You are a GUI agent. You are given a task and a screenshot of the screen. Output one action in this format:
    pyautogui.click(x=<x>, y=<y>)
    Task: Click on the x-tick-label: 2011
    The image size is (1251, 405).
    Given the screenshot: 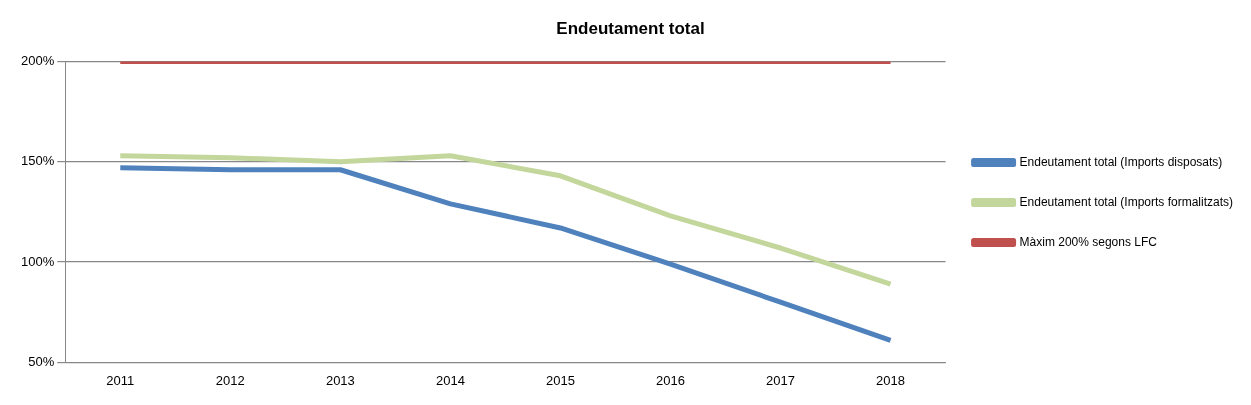 What is the action you would take?
    pyautogui.click(x=120, y=380)
    